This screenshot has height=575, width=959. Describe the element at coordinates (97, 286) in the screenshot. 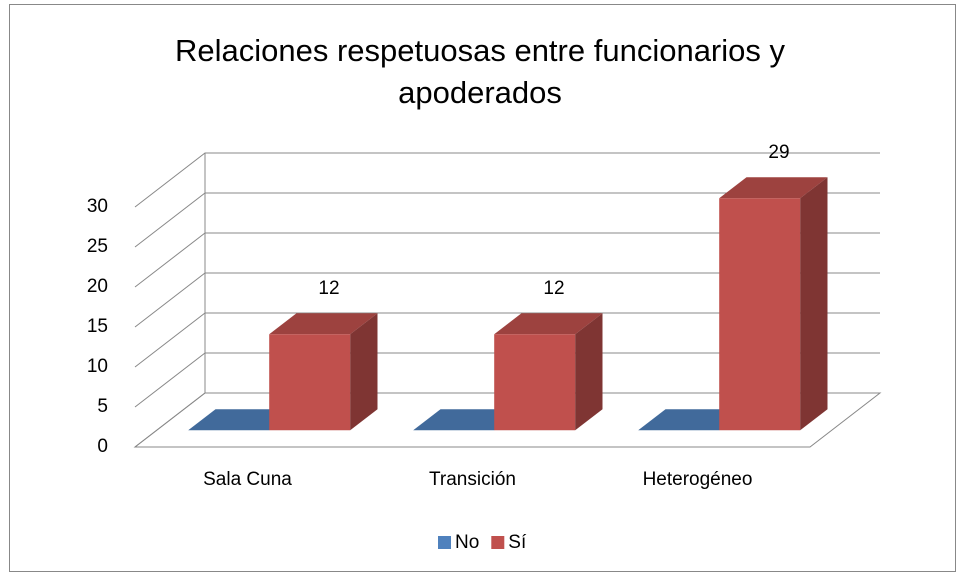

I see `y-tick-label: 20` at that location.